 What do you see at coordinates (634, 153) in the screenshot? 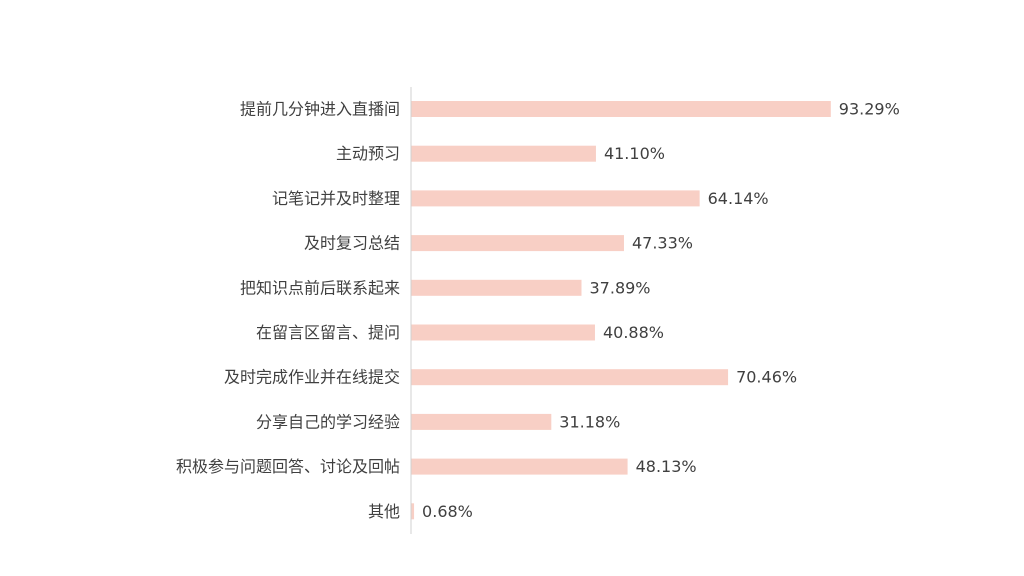
I see `value-label: 41.10%` at bounding box center [634, 153].